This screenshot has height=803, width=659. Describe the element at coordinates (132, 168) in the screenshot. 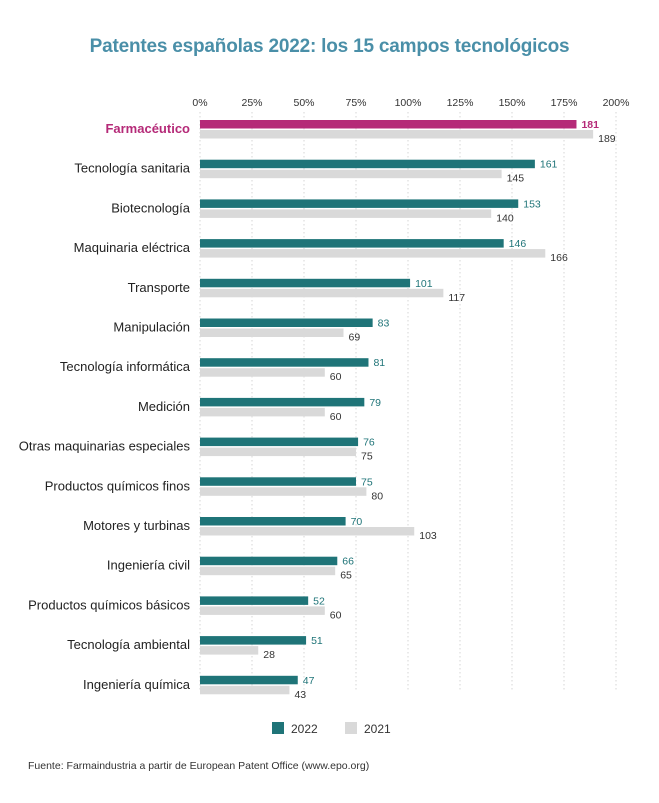

I see `category-label: Tecnología sanitaria` at that location.